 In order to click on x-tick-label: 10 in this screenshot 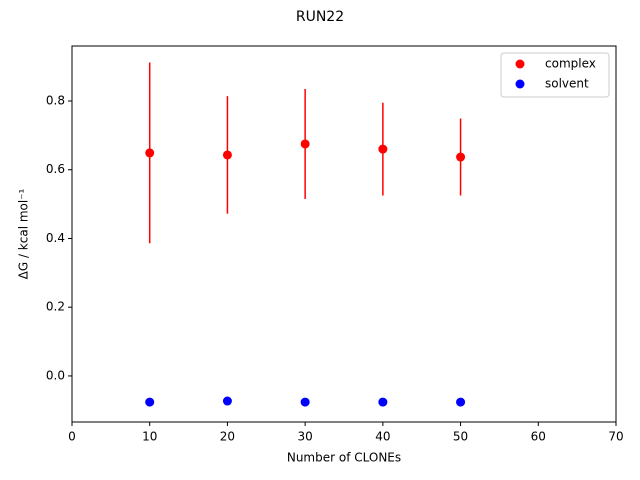, I will do `click(149, 437)`.